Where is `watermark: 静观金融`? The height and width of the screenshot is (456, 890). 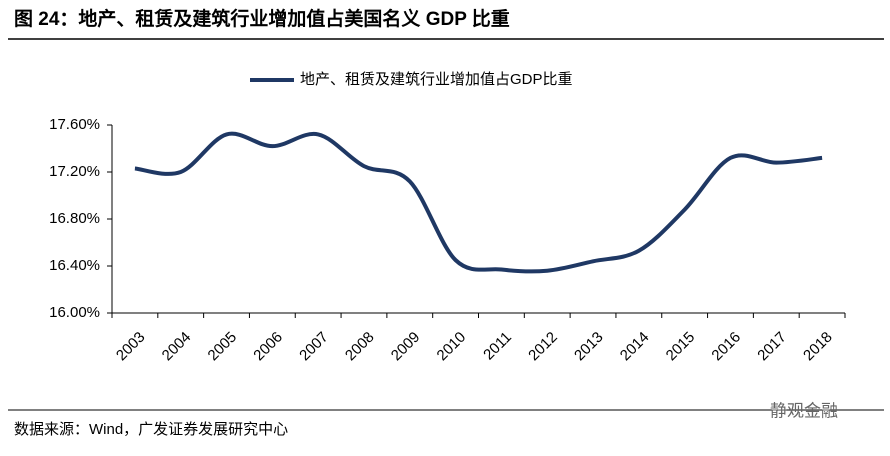 watermark: 静观金融 is located at coordinates (804, 410).